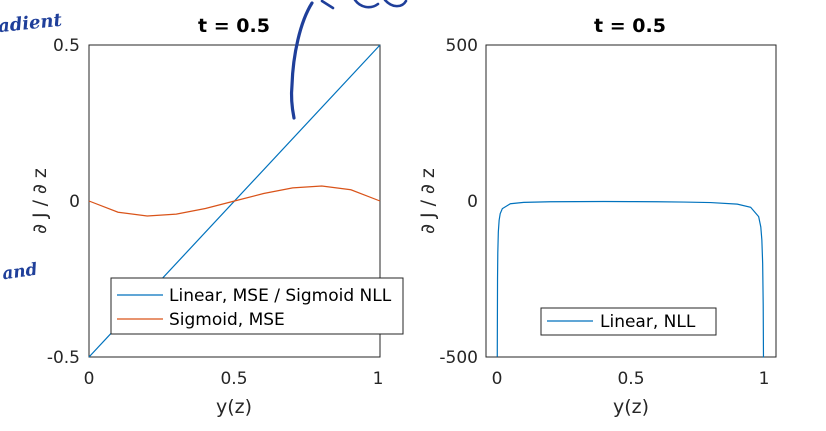  What do you see at coordinates (378, 379) in the screenshot?
I see `left-xtick-1: 1` at bounding box center [378, 379].